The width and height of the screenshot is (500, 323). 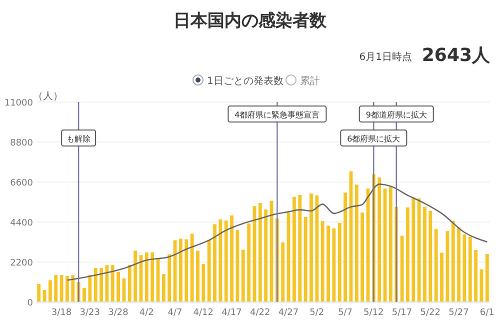 I want to click on text: 2643人, so click(x=456, y=55).